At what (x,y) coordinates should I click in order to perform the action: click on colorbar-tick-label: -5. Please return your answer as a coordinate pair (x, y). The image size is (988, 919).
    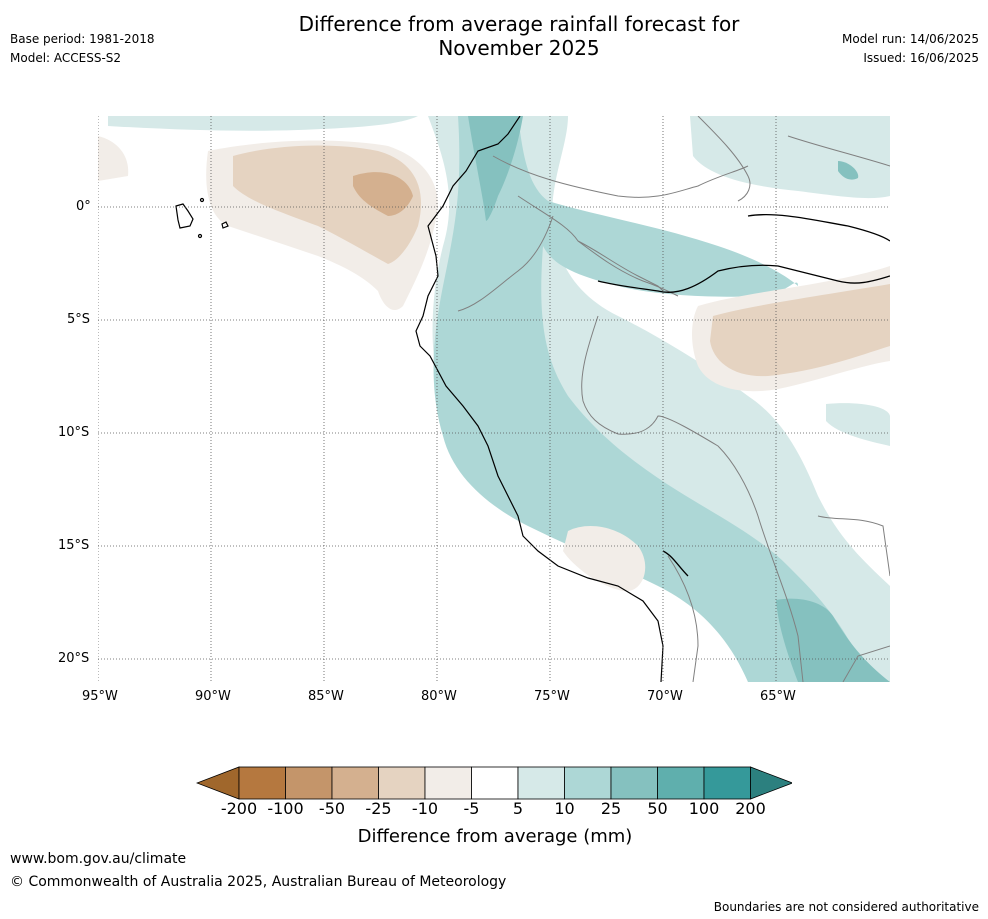
    Looking at the image, I should click on (471, 808).